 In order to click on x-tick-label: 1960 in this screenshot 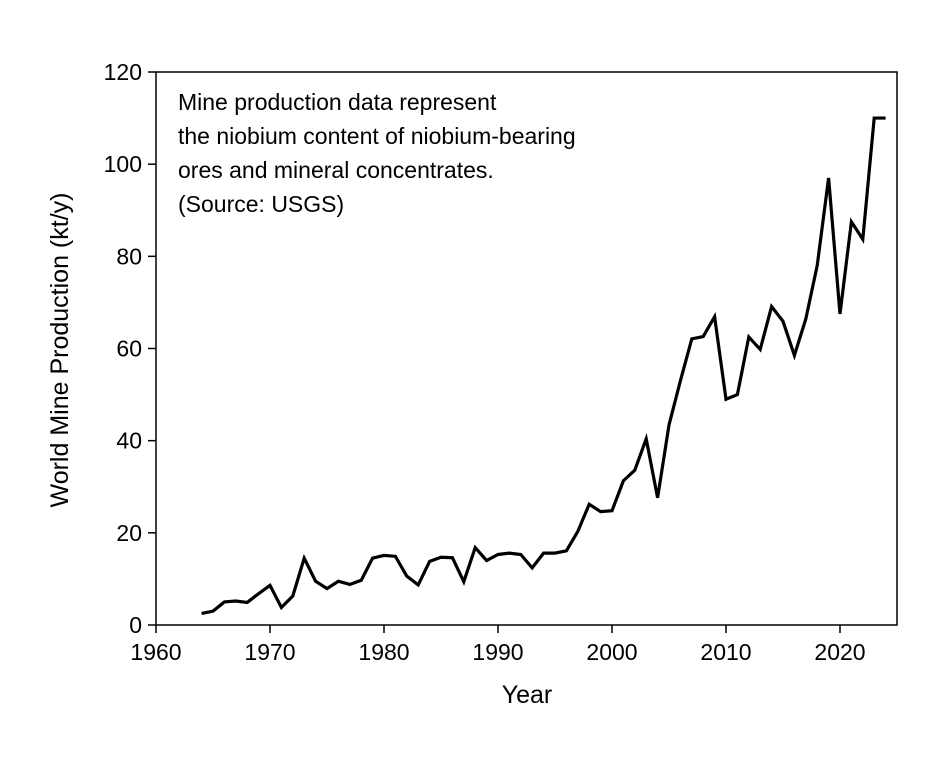, I will do `click(155, 652)`.